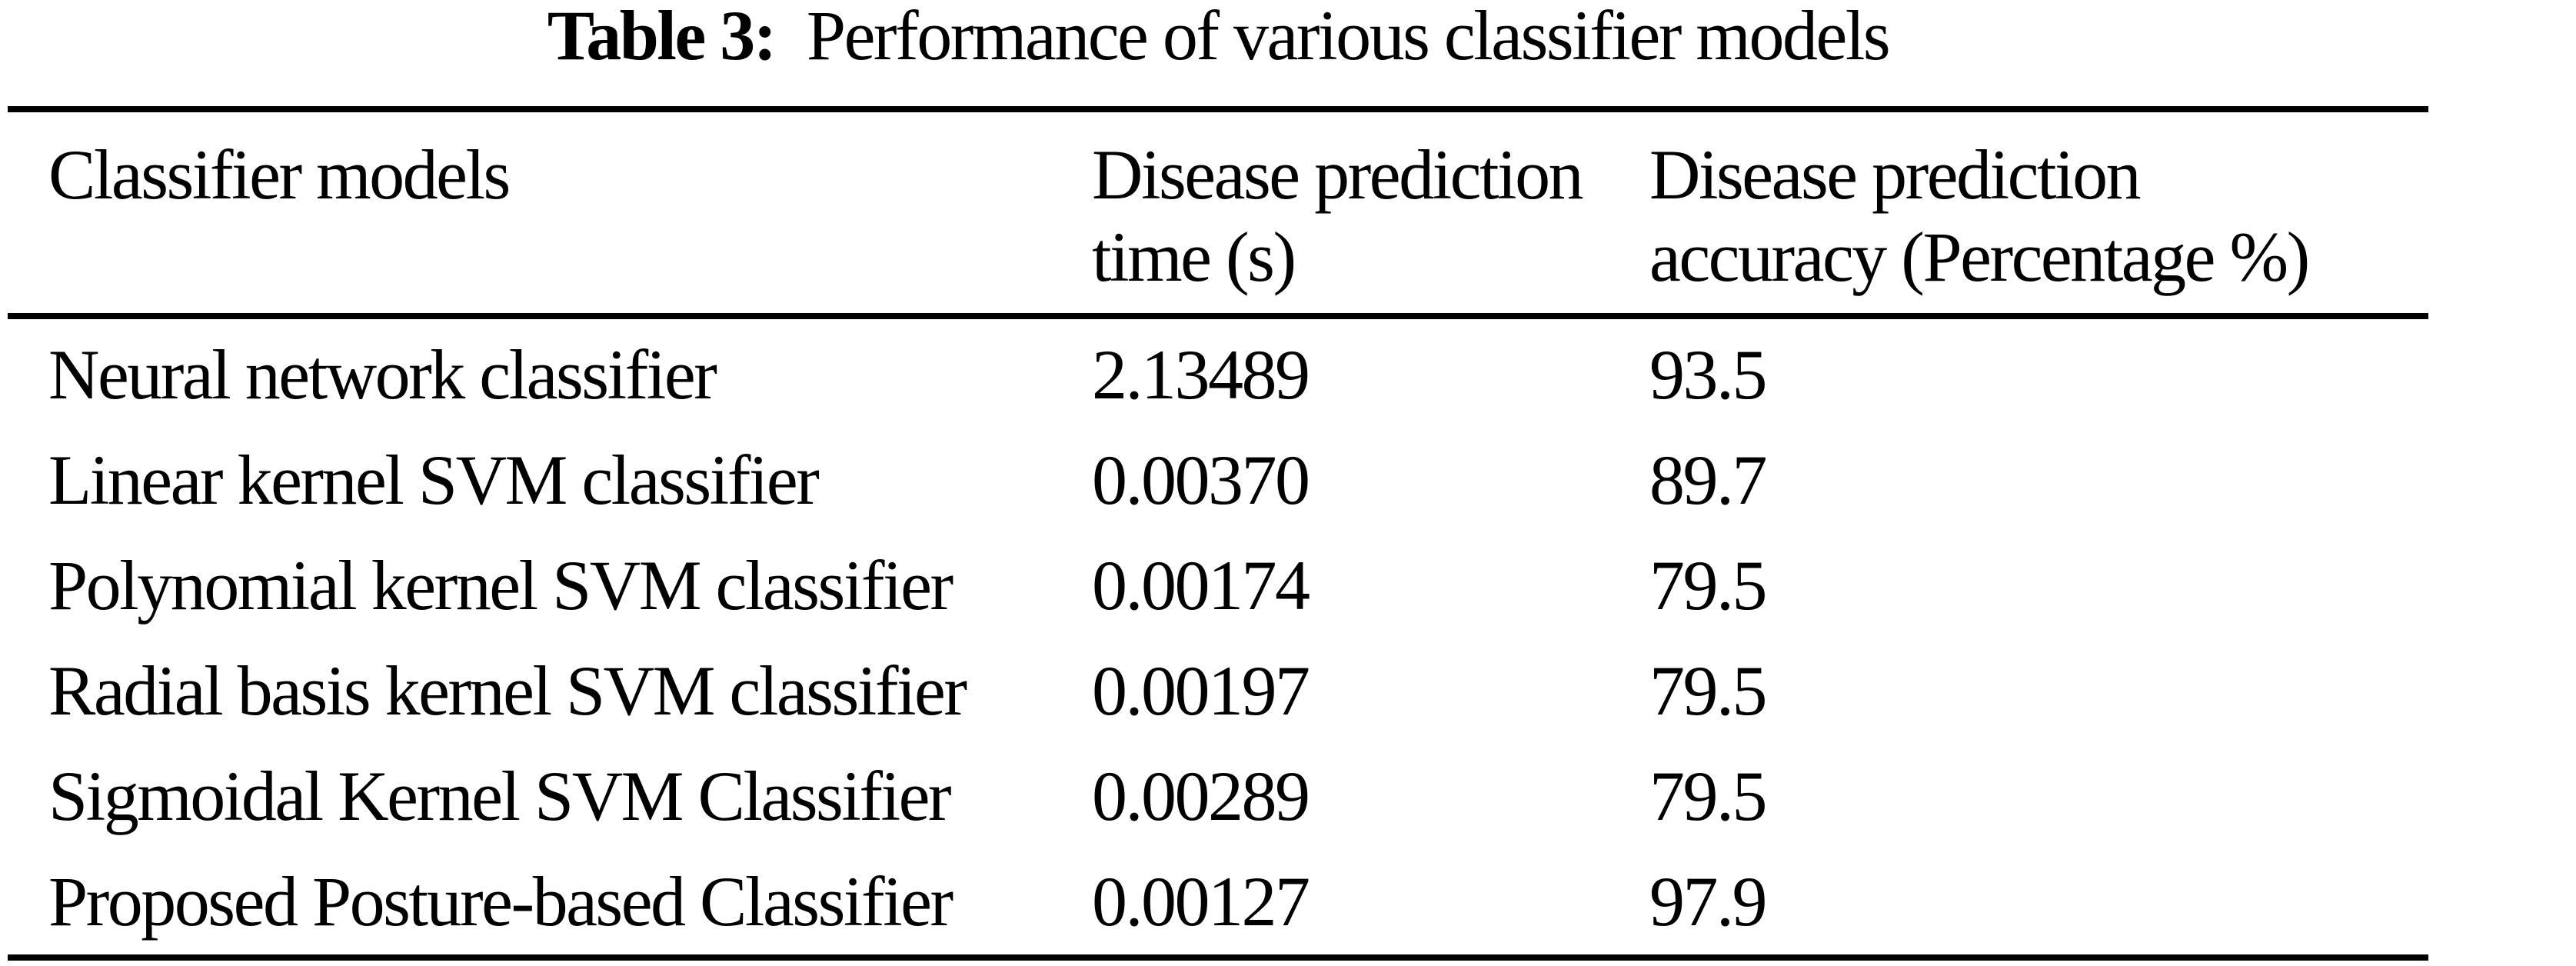  I want to click on cell-accuracy: 89.7, so click(1709, 480).